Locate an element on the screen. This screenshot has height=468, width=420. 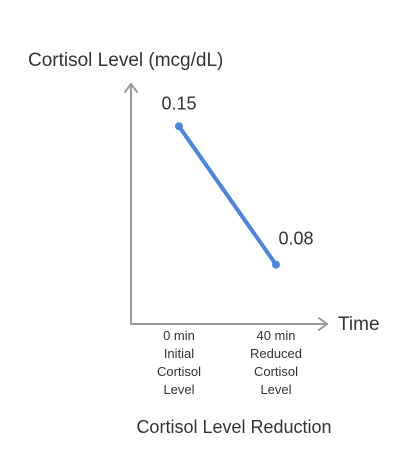
chart-title: Cortisol Level Reduction is located at coordinates (233, 427).